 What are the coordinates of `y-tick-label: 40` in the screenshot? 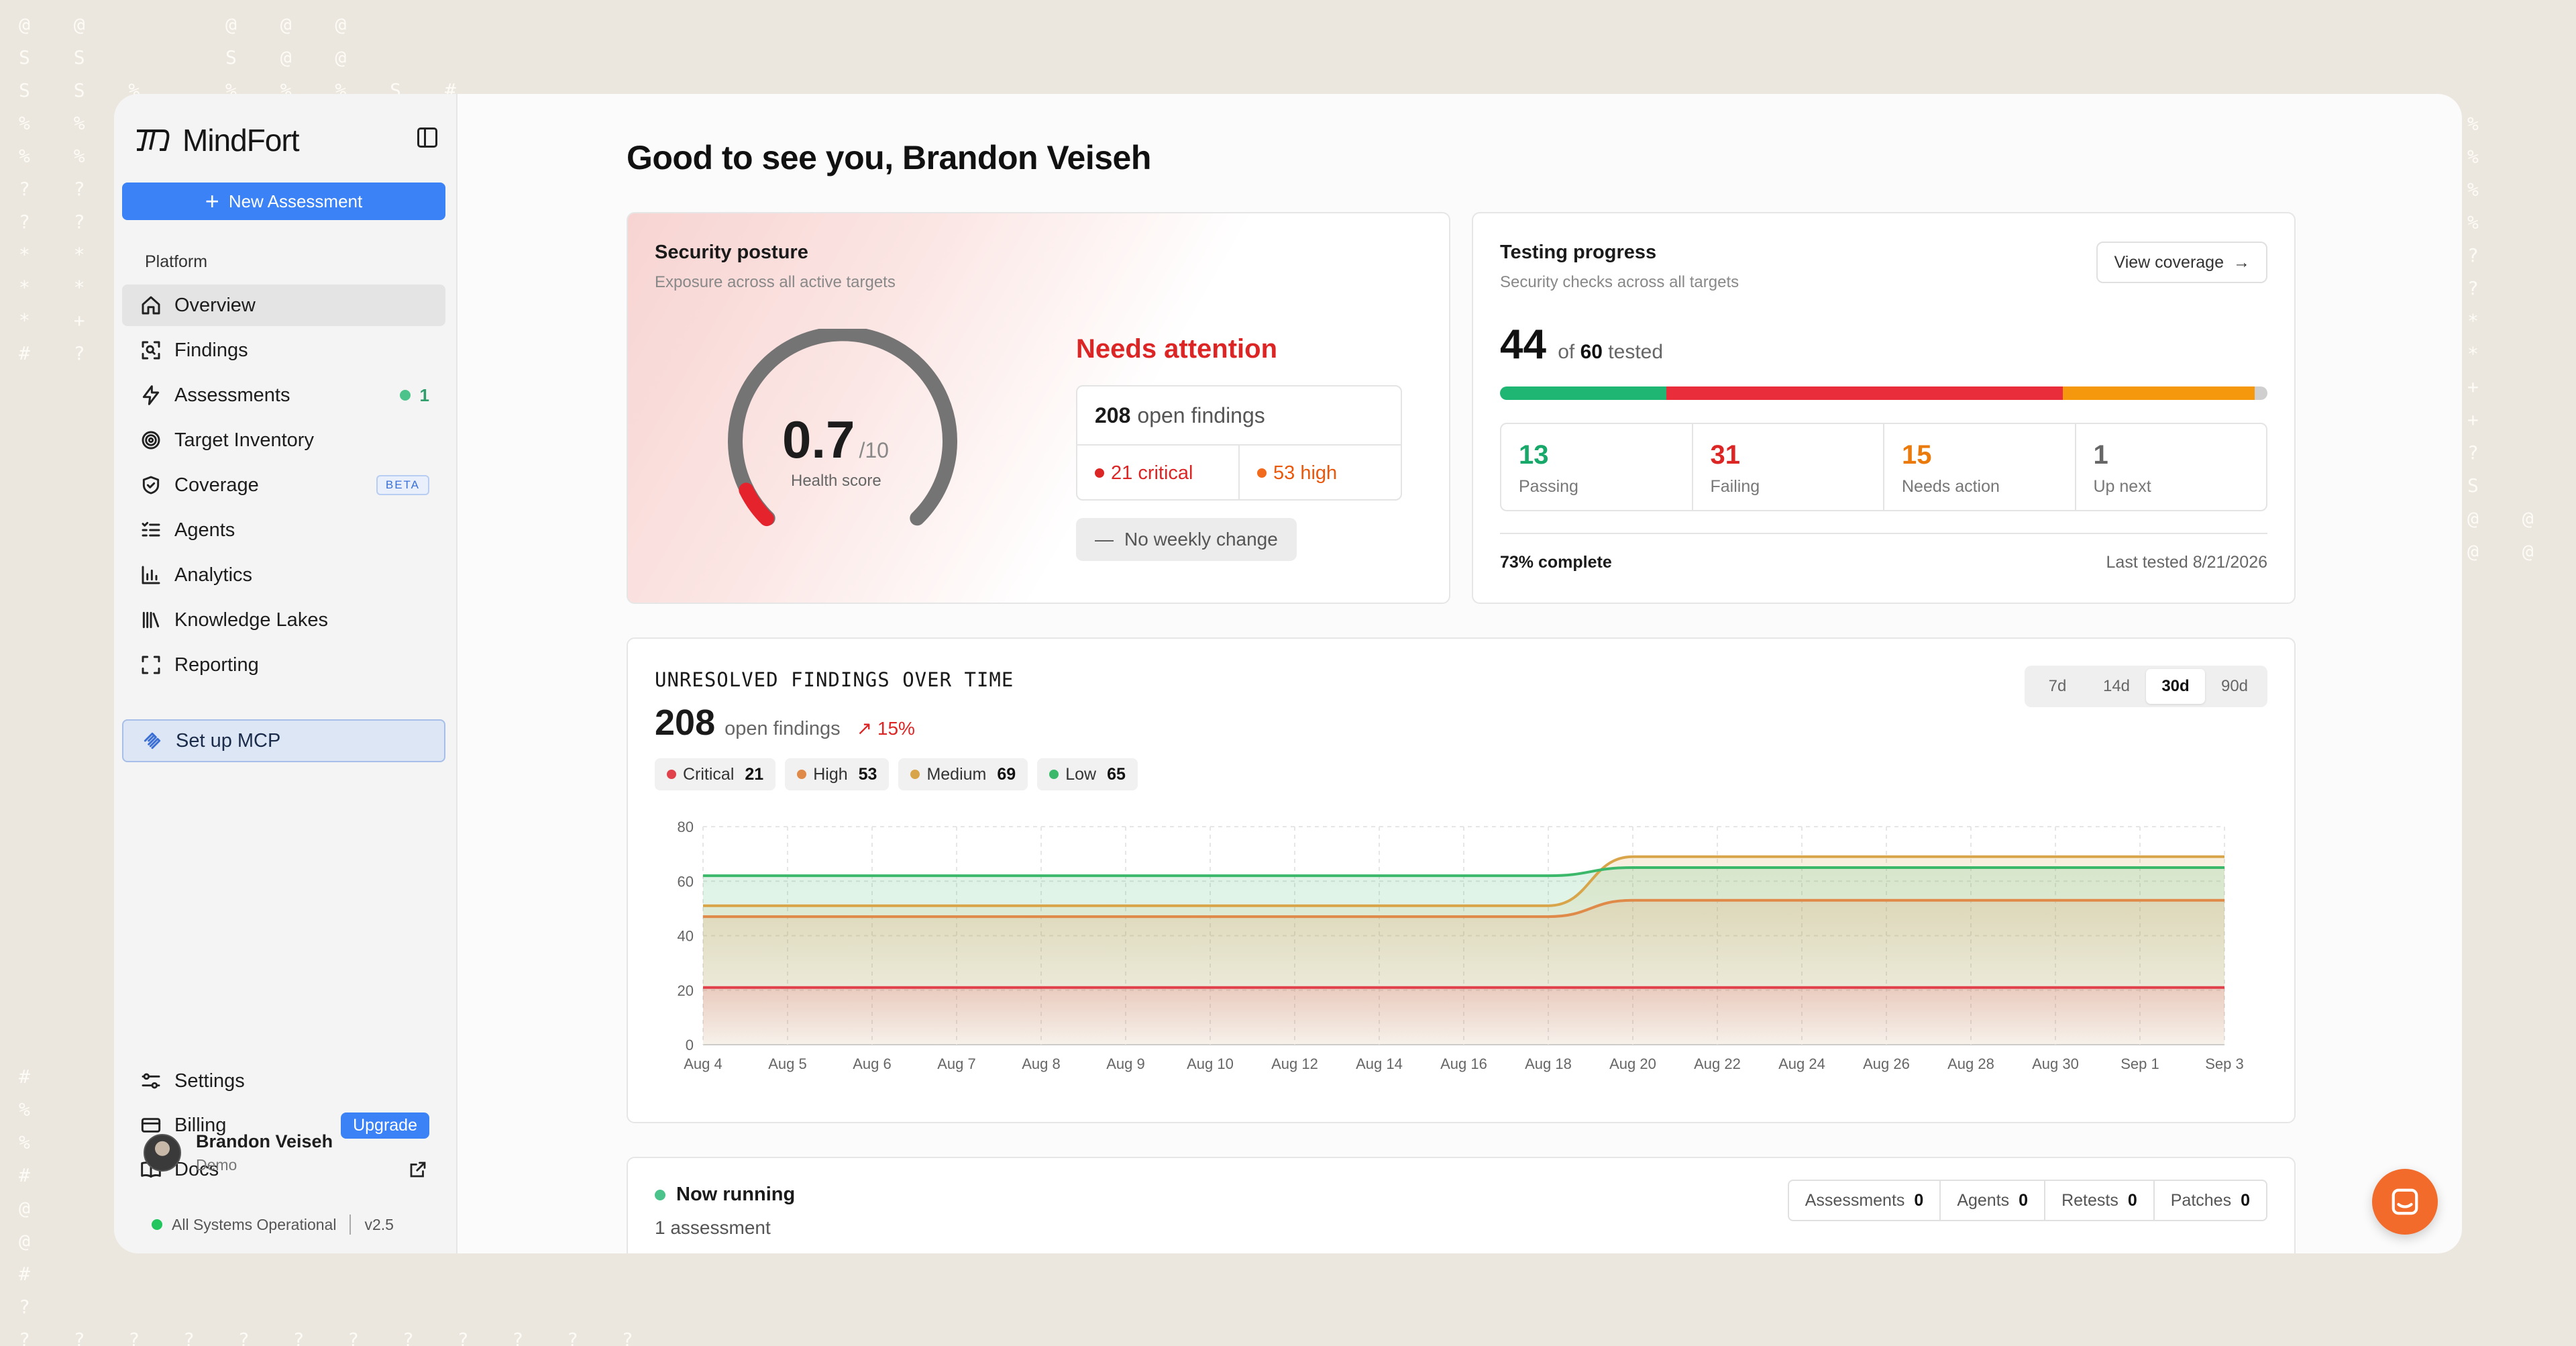 It's located at (686, 937).